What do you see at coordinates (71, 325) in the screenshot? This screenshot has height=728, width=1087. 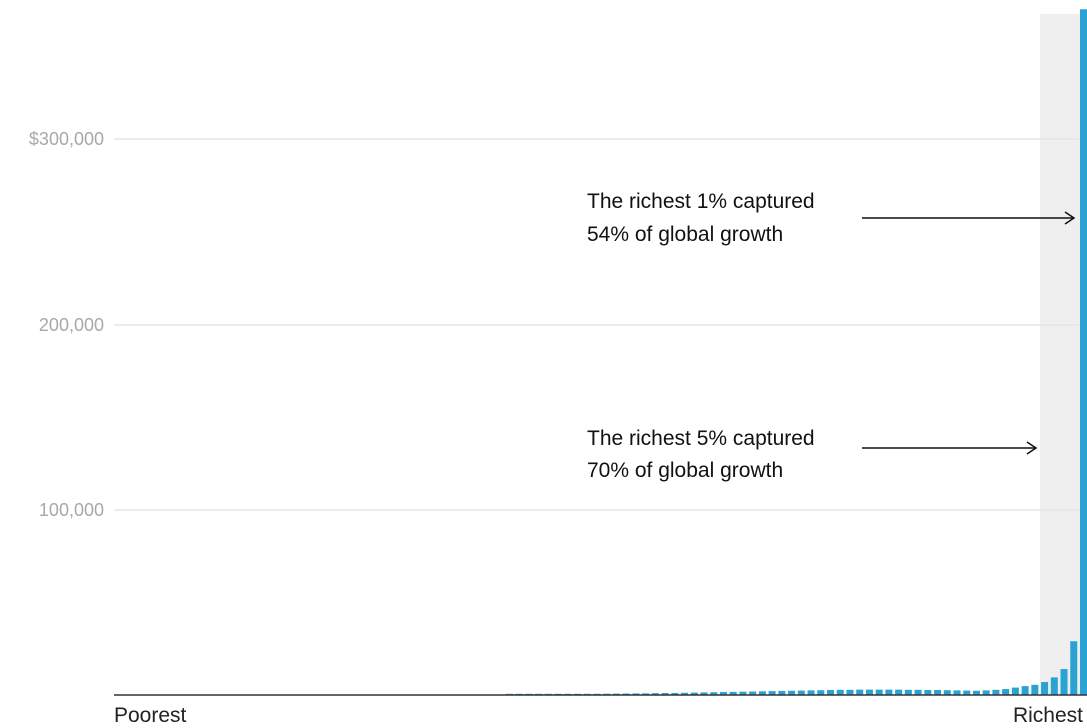 I see `y-tick-label-200000: 200,000` at bounding box center [71, 325].